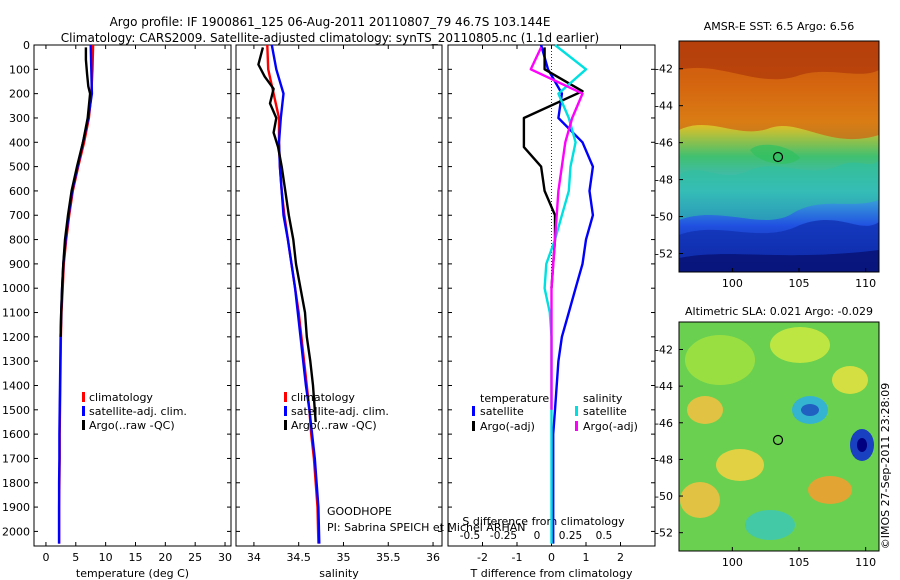  Describe the element at coordinates (433, 557) in the screenshot. I see `x-tick-label: 36` at that location.